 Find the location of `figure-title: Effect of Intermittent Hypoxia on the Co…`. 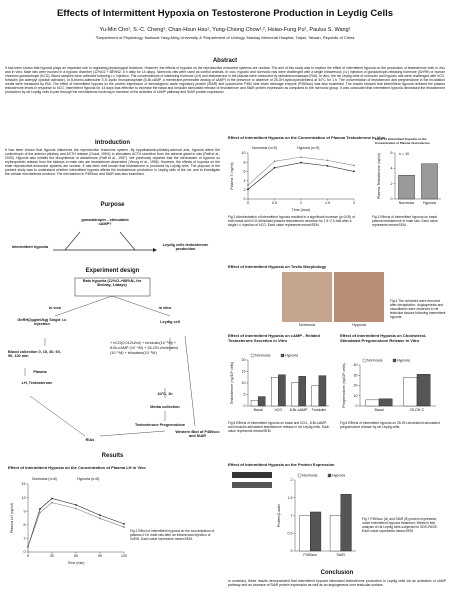

figure-title: Effect of Intermittent Hypoxia on the Co… is located at coordinates (307, 137).